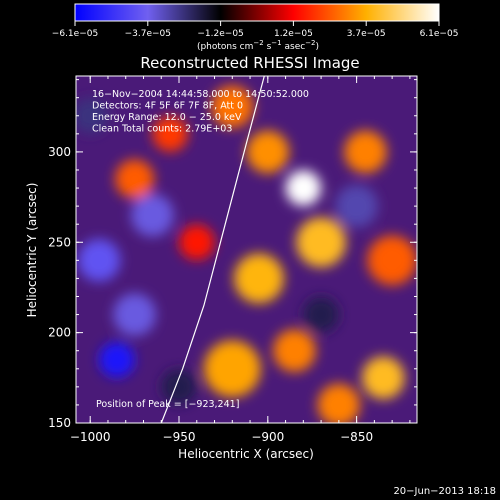  I want to click on colorbar-unit-label: (photons cm−2 s−1 asec−2), so click(258, 45).